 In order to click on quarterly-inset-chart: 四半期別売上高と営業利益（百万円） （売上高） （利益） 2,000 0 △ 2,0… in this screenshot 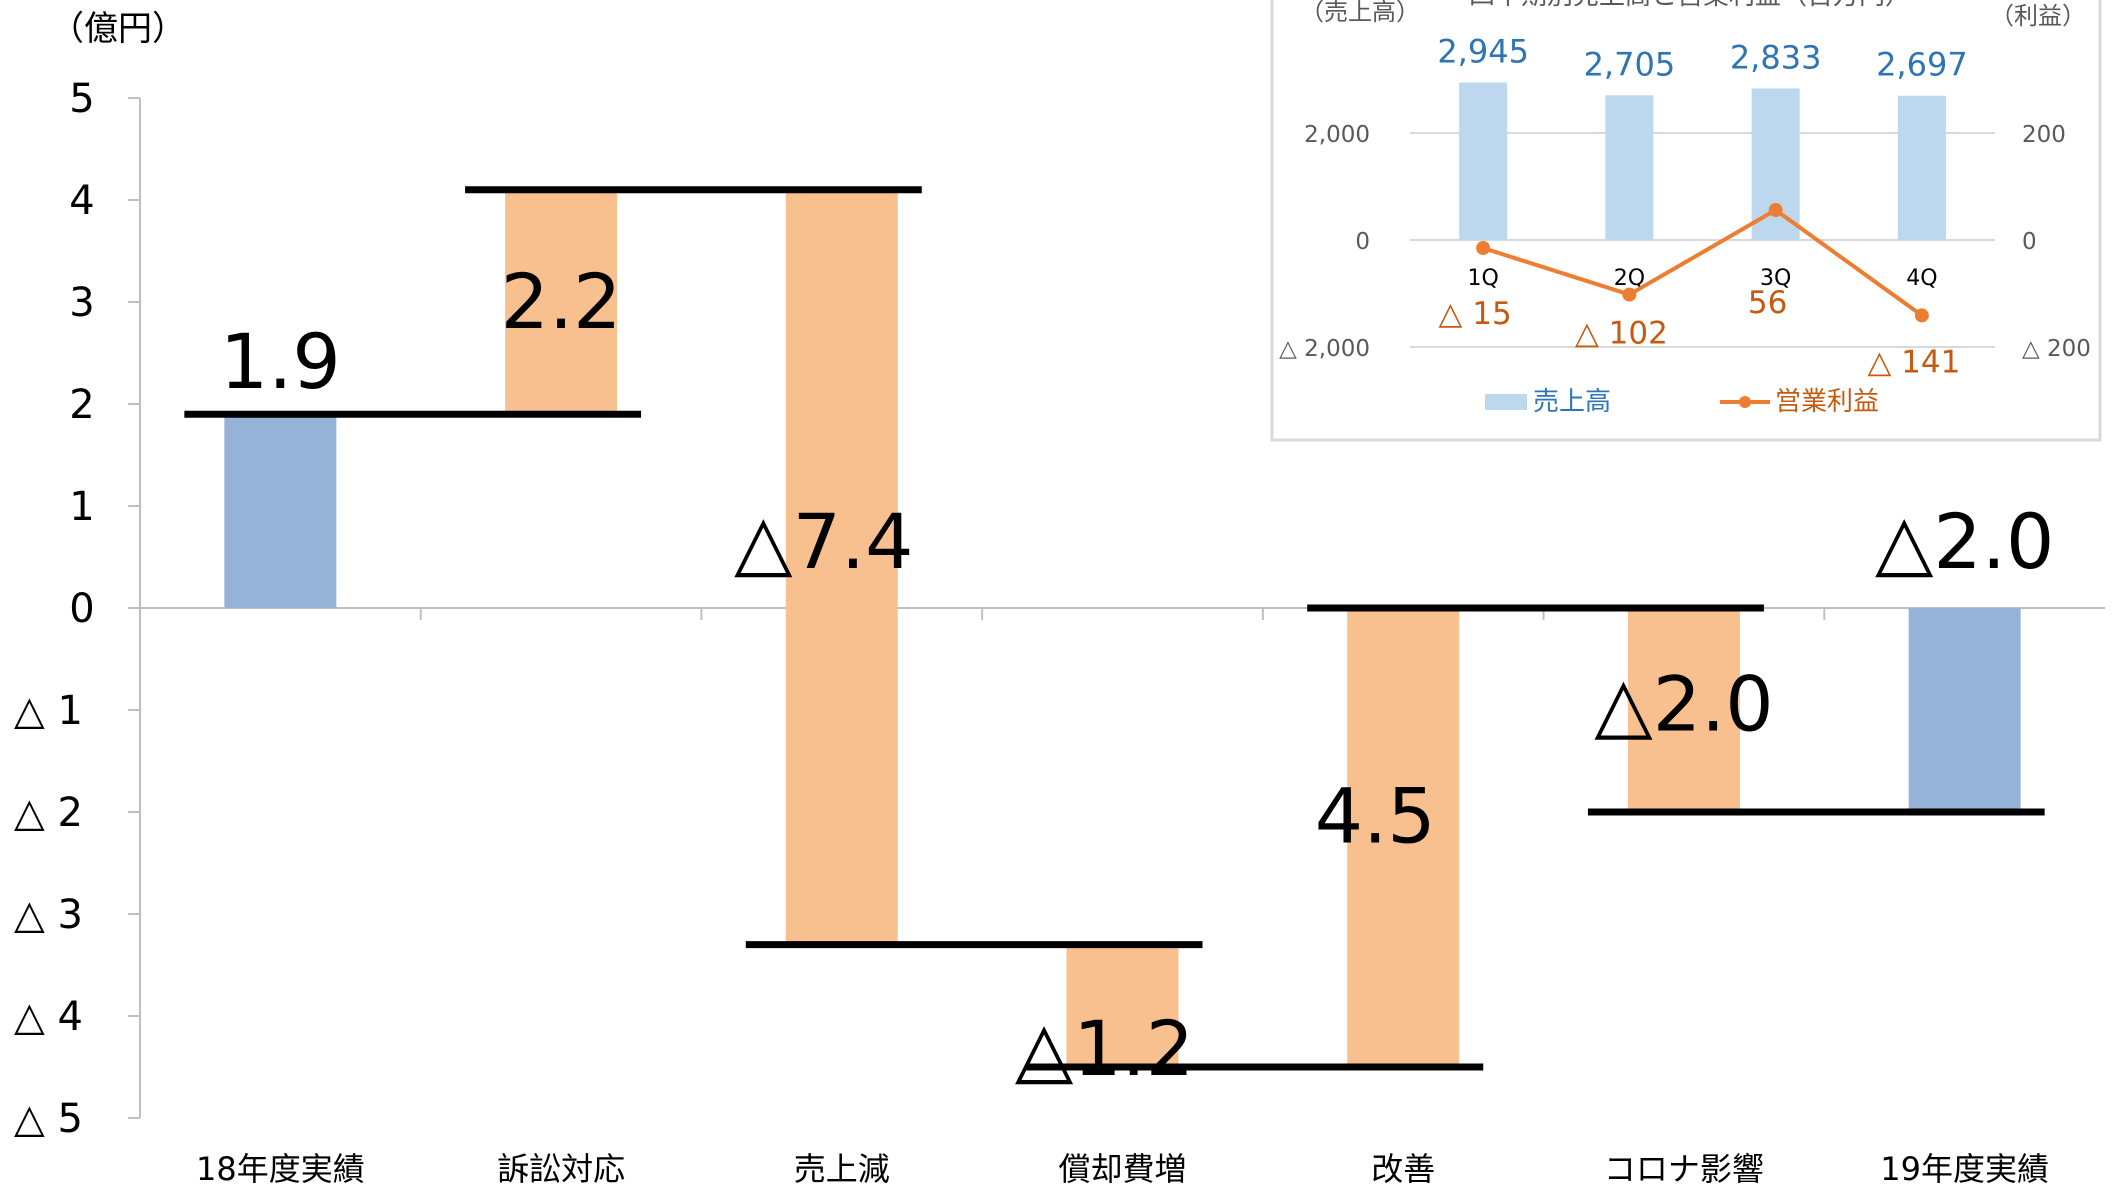, I will do `click(1686, 221)`.